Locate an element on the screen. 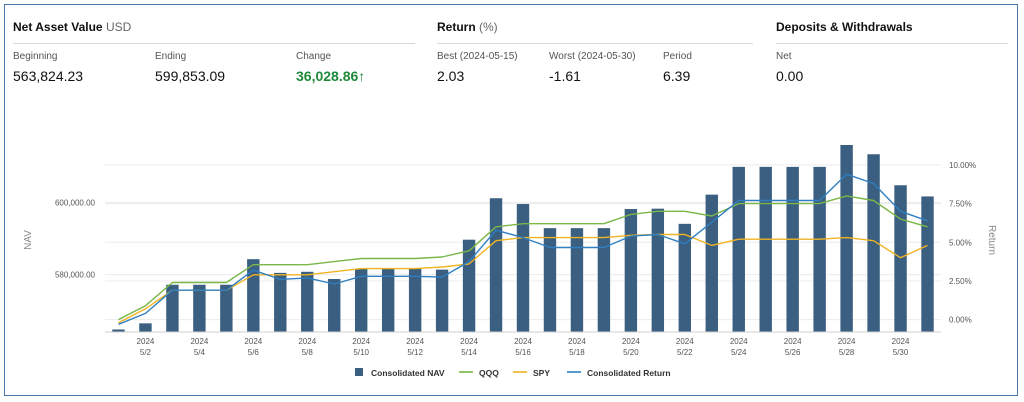 Image resolution: width=1024 pixels, height=402 pixels. return-unit: (%) is located at coordinates (488, 27).